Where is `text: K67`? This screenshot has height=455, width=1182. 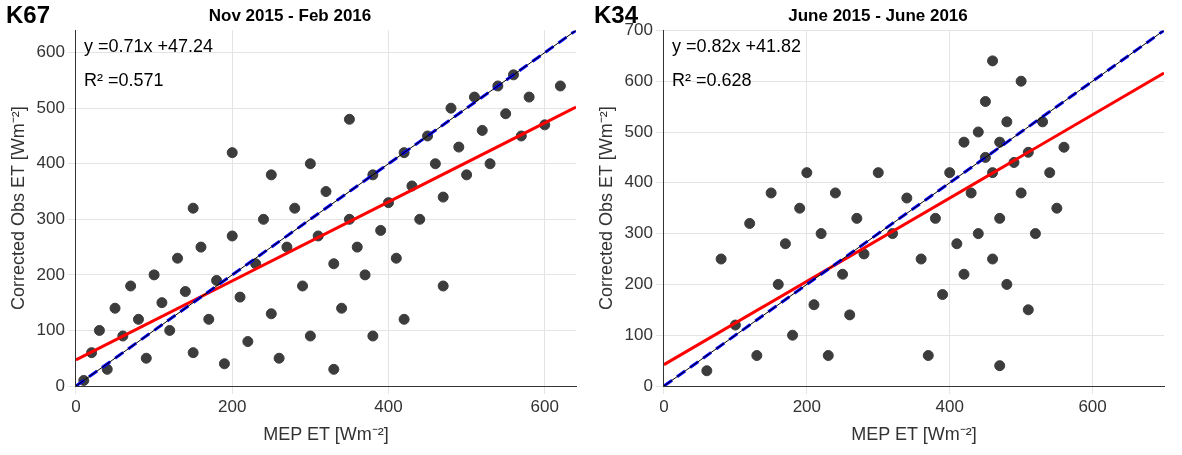
text: K67 is located at coordinates (28, 14).